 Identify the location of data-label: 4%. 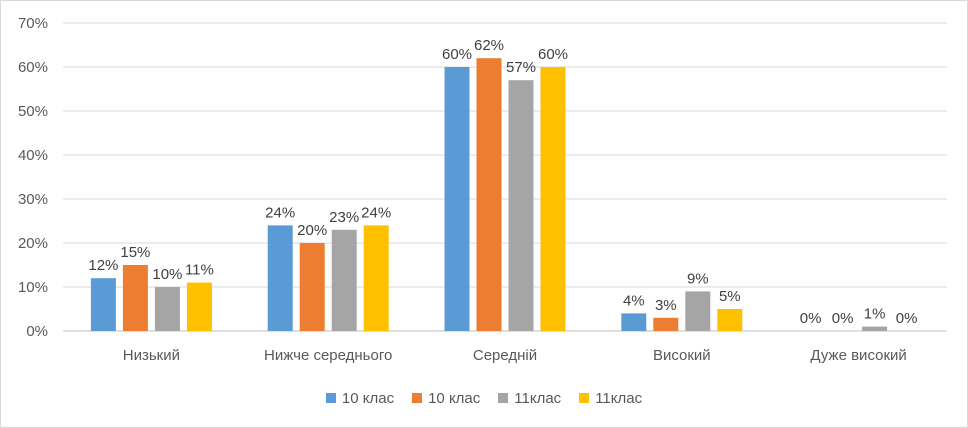
(634, 300).